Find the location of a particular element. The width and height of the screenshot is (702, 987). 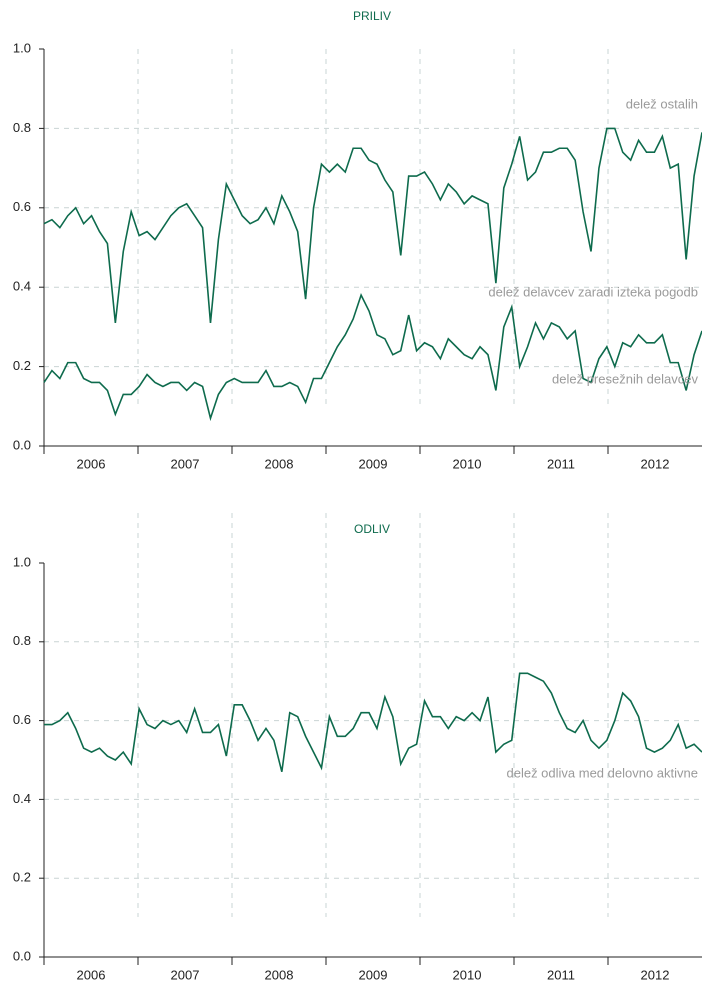

chart-title: PRILIV is located at coordinates (372, 16).